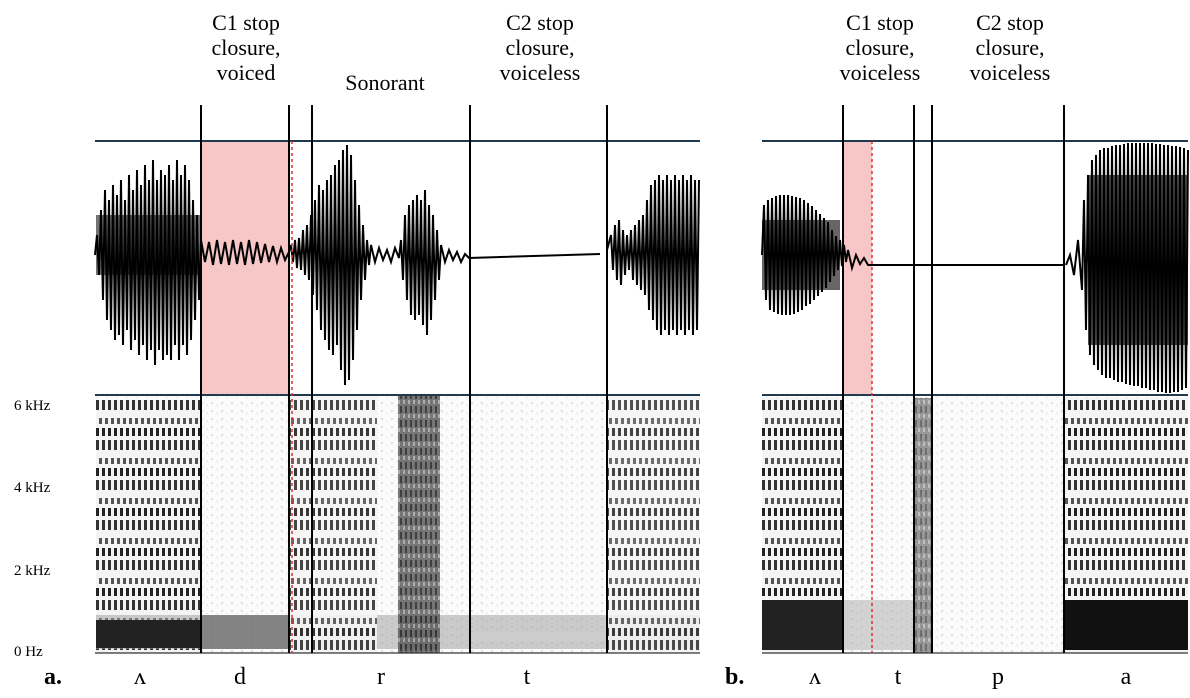 The image size is (1190, 698). What do you see at coordinates (815, 677) in the screenshot?
I see `segment-b-1: ʌ` at bounding box center [815, 677].